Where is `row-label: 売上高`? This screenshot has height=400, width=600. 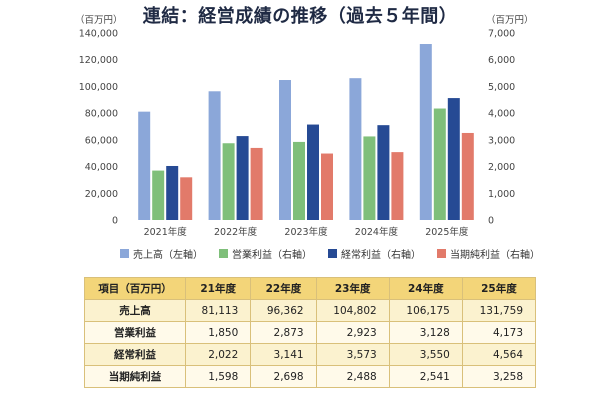
row-label: 売上高 is located at coordinates (135, 310).